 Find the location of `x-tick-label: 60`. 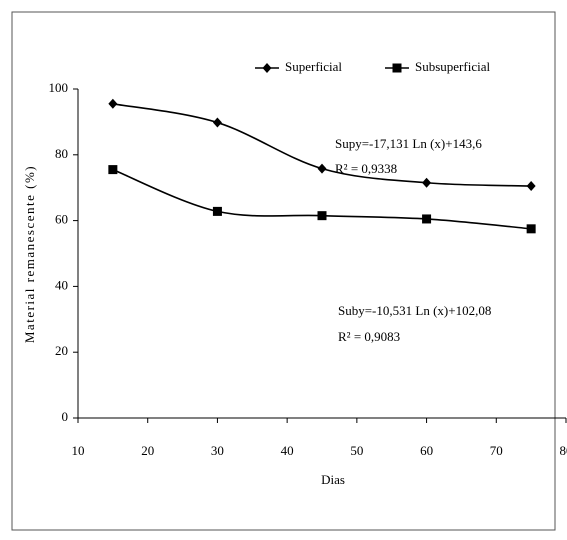

x-tick-label: 60 is located at coordinates (426, 450).